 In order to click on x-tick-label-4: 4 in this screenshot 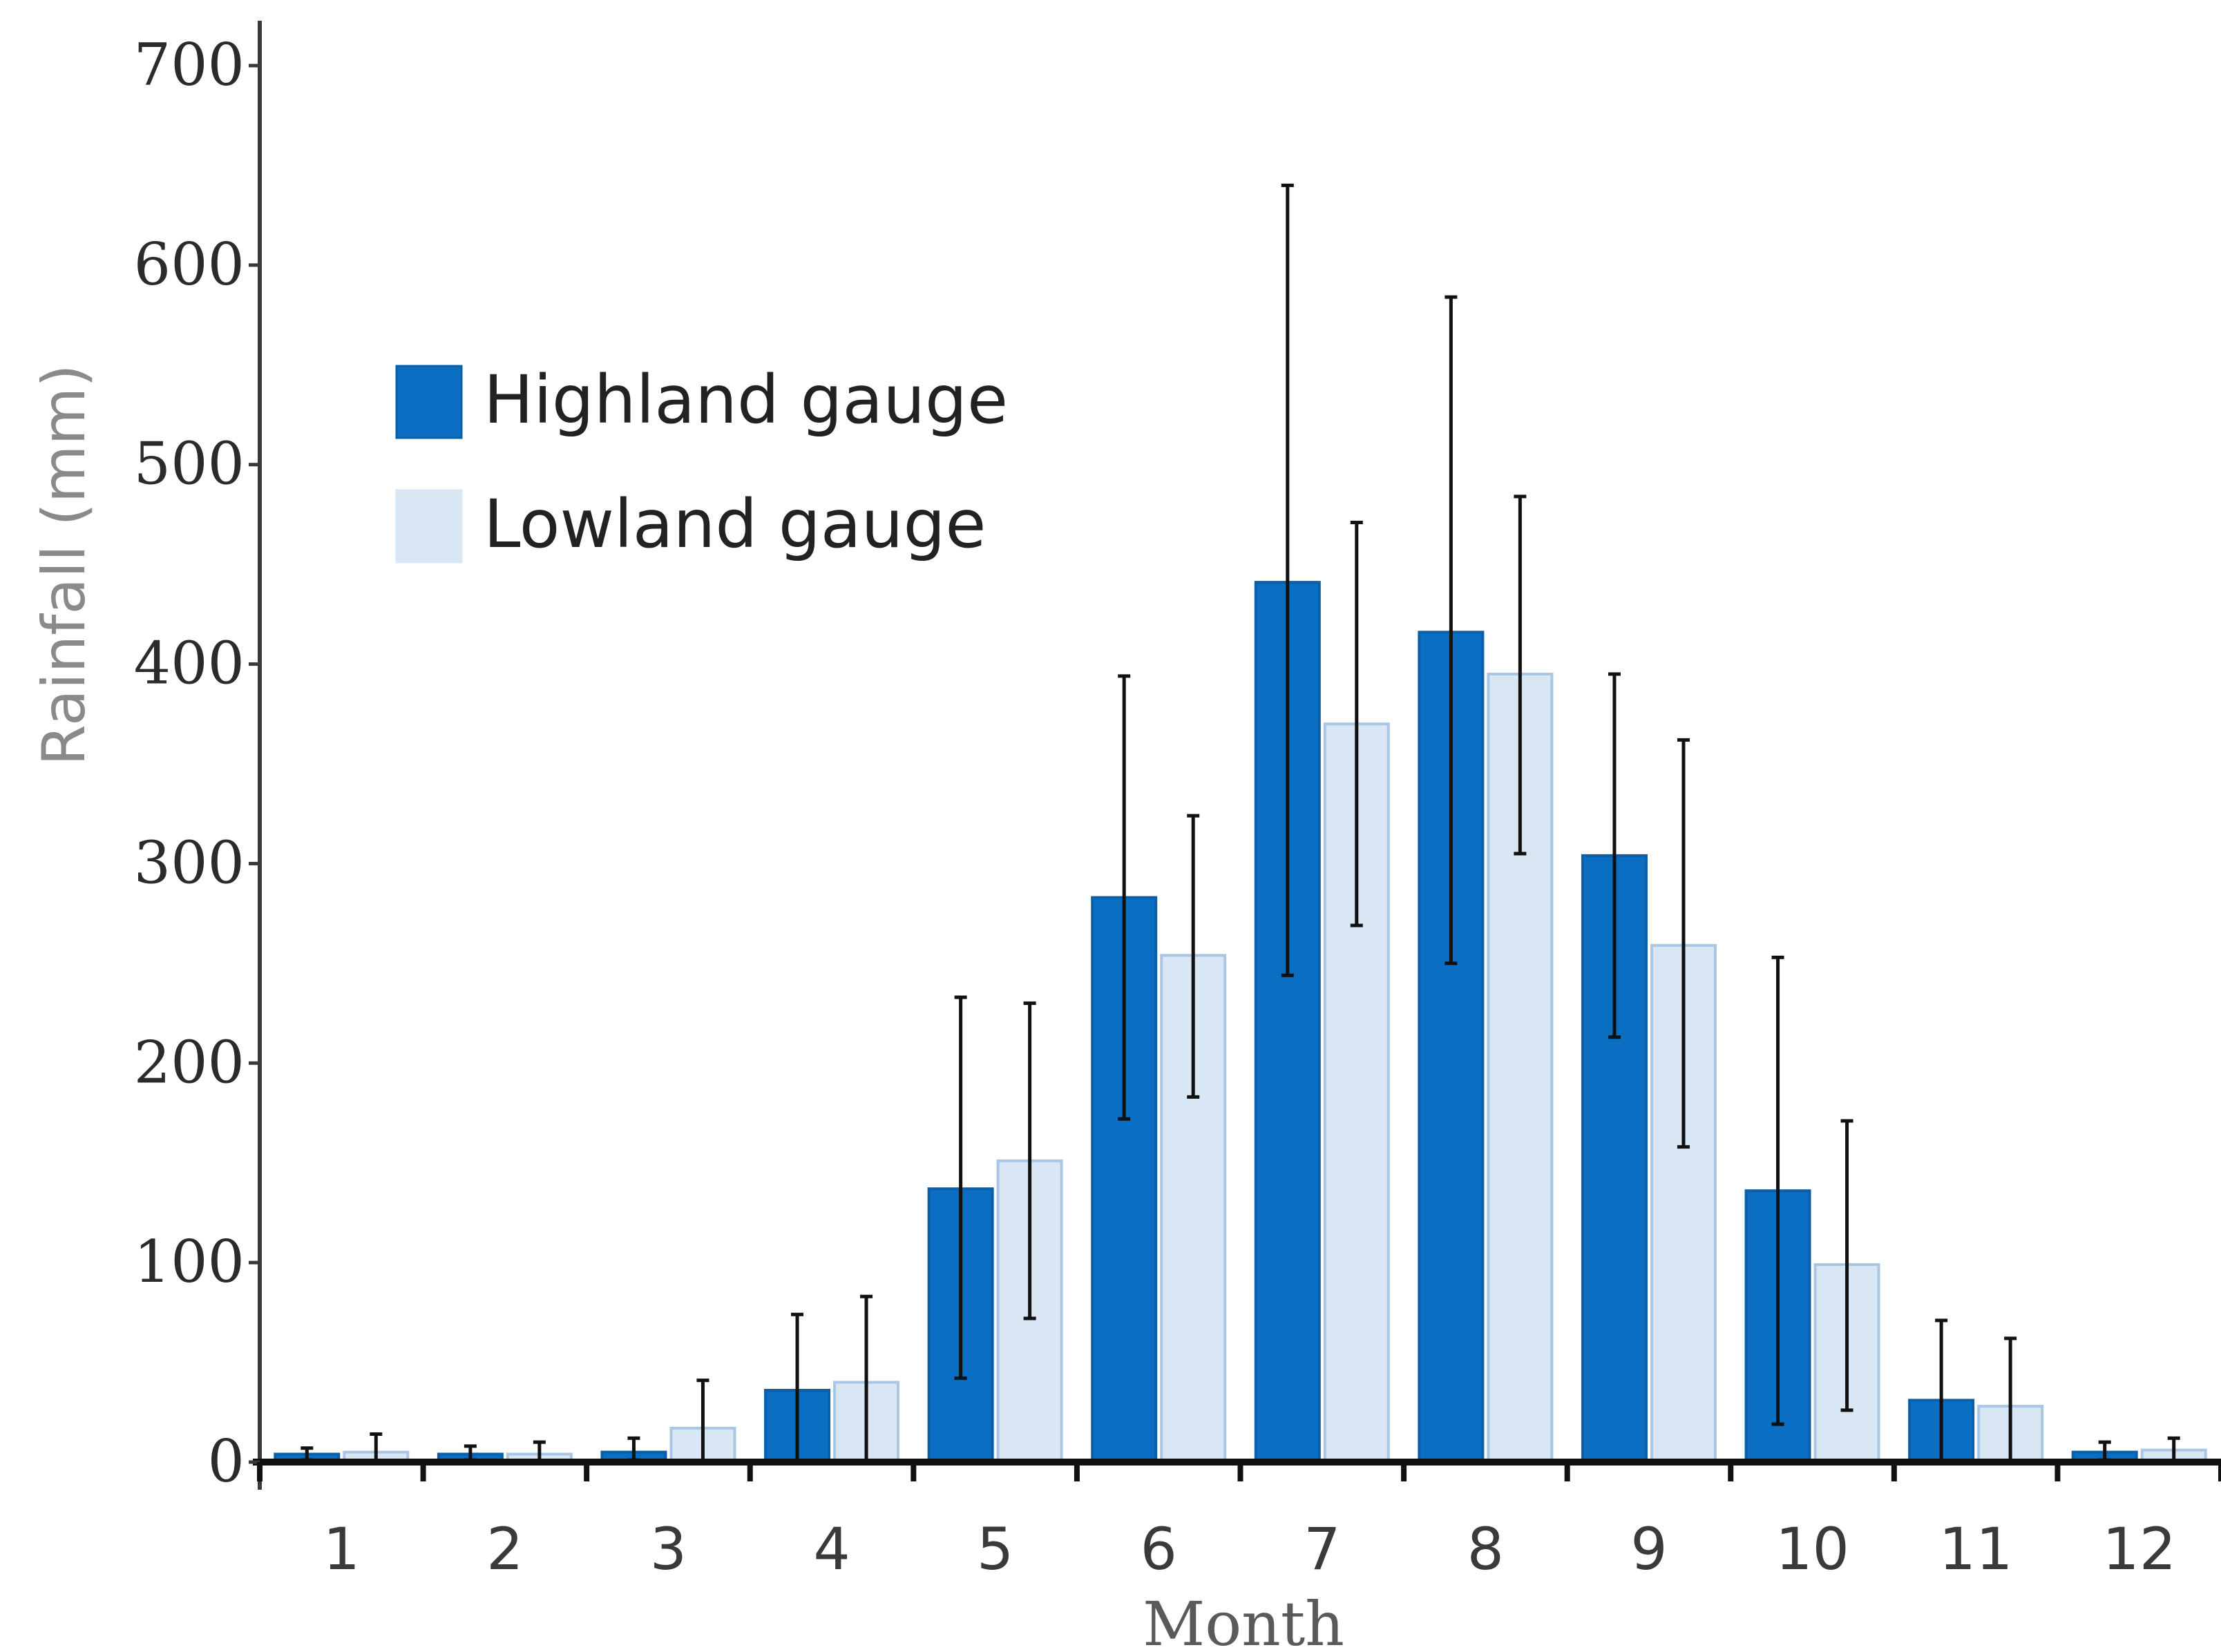, I will do `click(831, 1549)`.